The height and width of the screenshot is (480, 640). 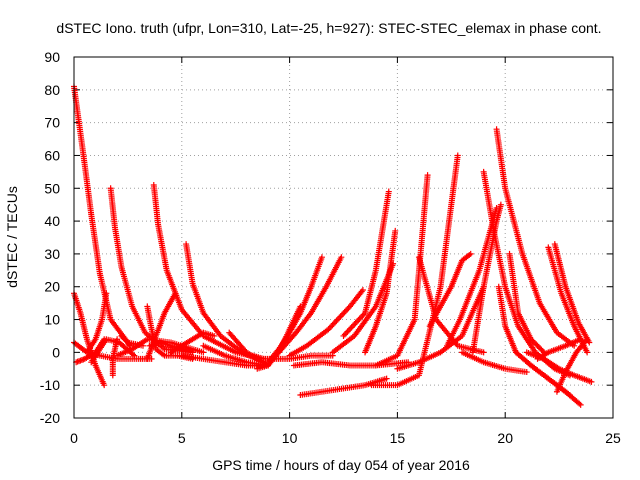 I want to click on y-tick-label: 20, so click(x=52, y=287).